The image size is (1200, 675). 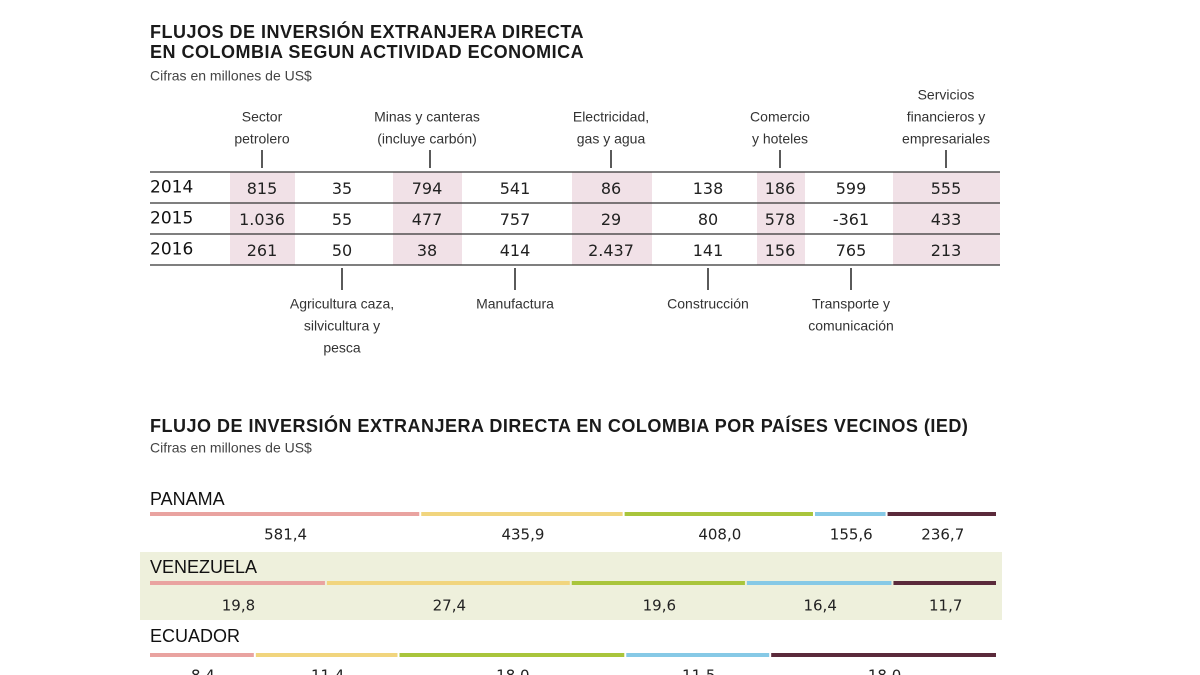 I want to click on table-cell: 35, so click(x=342, y=188).